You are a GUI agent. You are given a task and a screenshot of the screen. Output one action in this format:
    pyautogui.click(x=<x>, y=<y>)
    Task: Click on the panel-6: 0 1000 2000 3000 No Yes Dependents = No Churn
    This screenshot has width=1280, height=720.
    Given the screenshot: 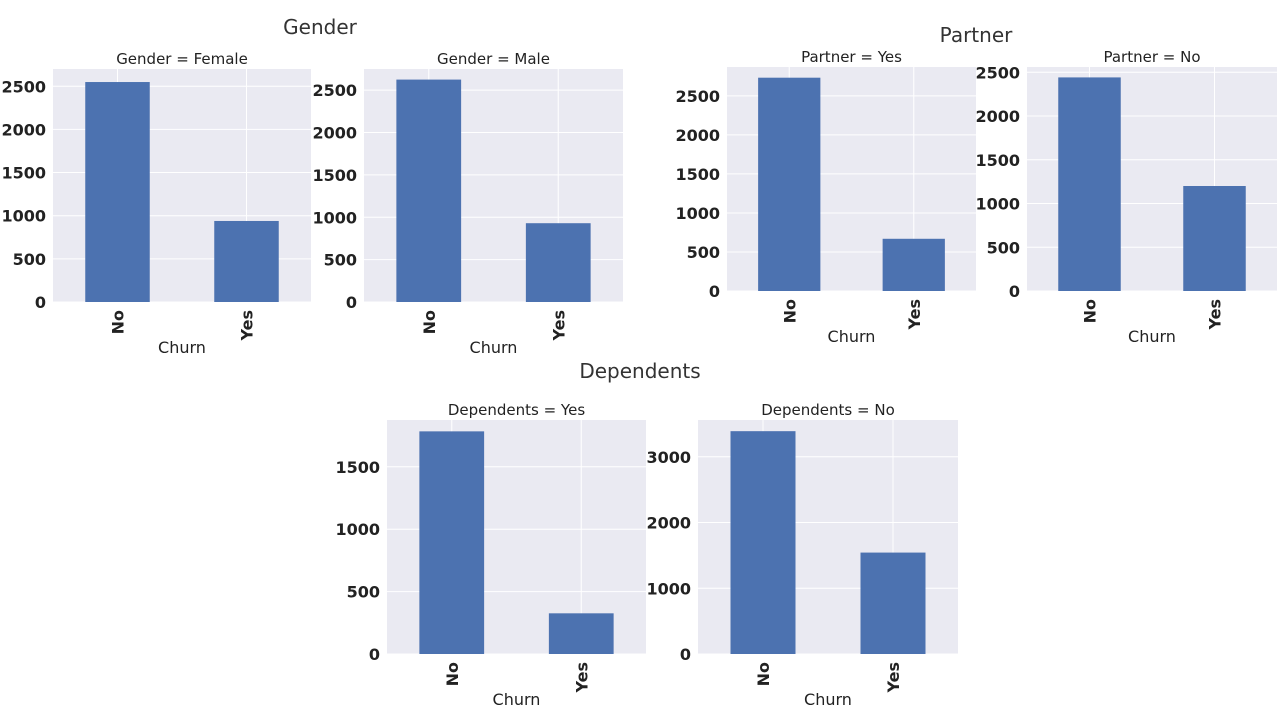 What is the action you would take?
    pyautogui.click(x=802, y=555)
    